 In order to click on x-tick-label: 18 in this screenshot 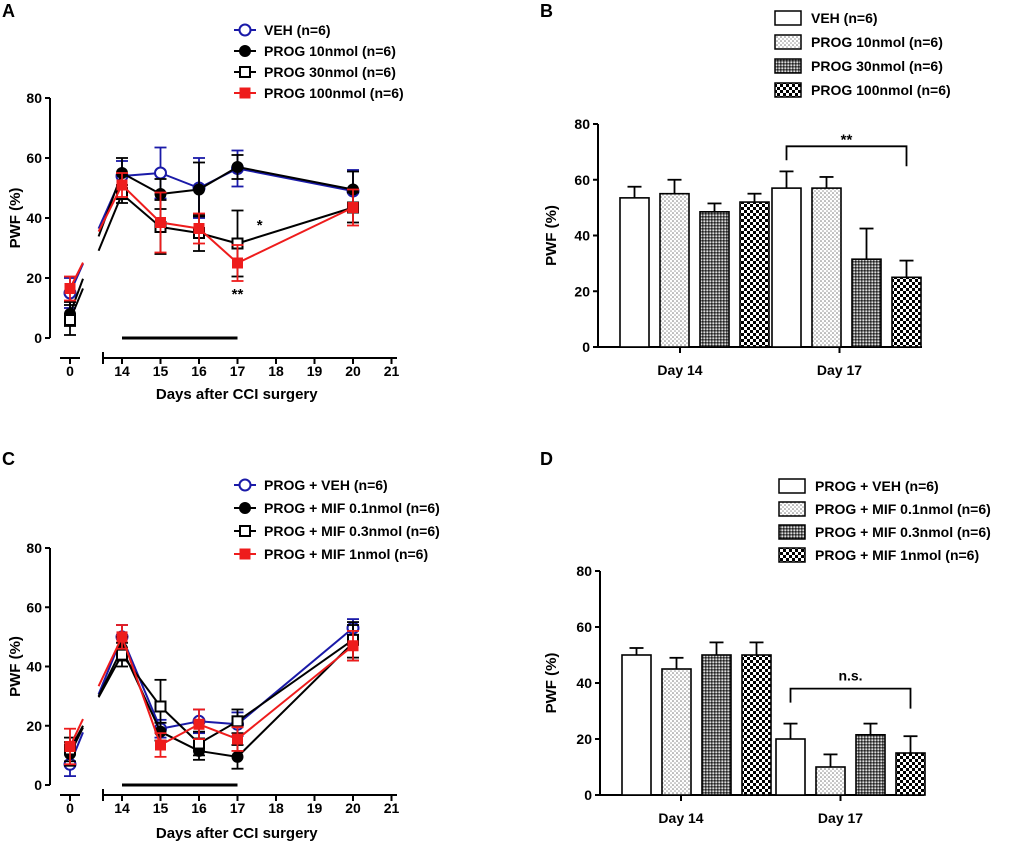, I will do `click(276, 371)`.